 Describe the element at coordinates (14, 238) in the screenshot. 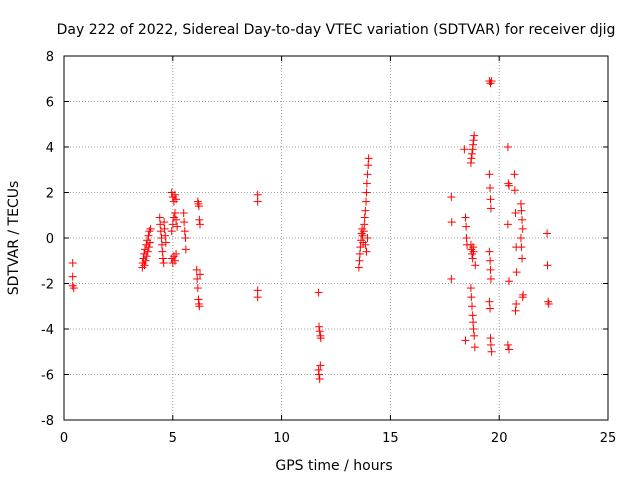

I see `y-axis-label: SDTVAR / TECUs` at that location.